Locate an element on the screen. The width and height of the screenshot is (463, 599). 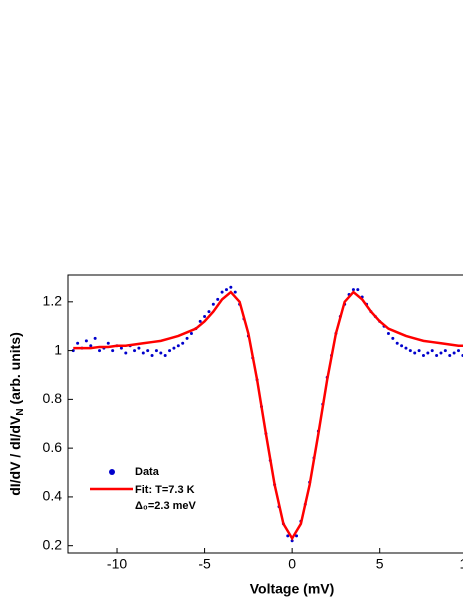
legend-annotation: Δ₀=2.3 meV is located at coordinates (166, 506).